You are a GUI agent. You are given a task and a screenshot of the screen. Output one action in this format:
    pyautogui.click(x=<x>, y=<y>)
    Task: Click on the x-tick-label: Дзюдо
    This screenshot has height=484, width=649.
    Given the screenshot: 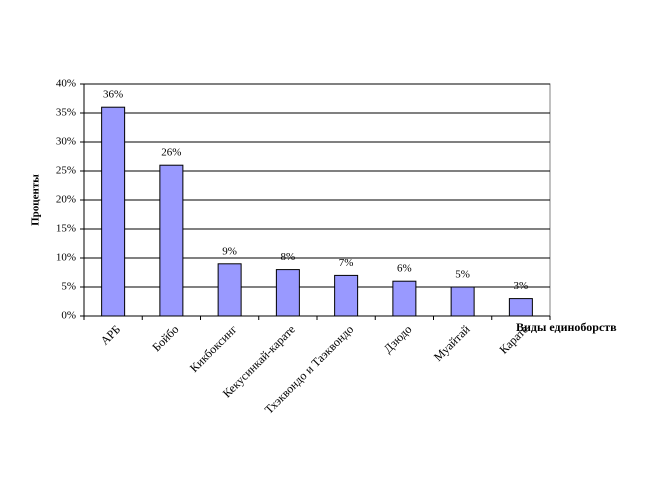 What is the action you would take?
    pyautogui.click(x=398, y=339)
    